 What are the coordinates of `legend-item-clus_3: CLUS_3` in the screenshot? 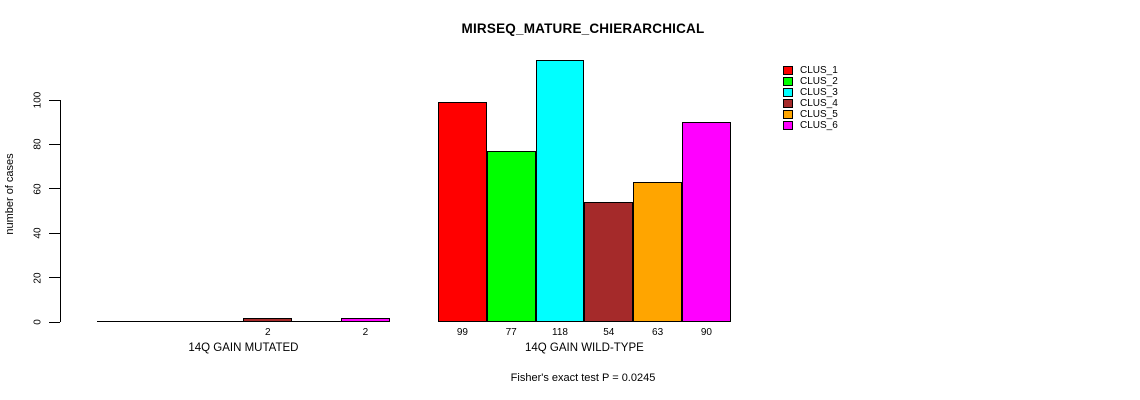 It's located at (810, 92).